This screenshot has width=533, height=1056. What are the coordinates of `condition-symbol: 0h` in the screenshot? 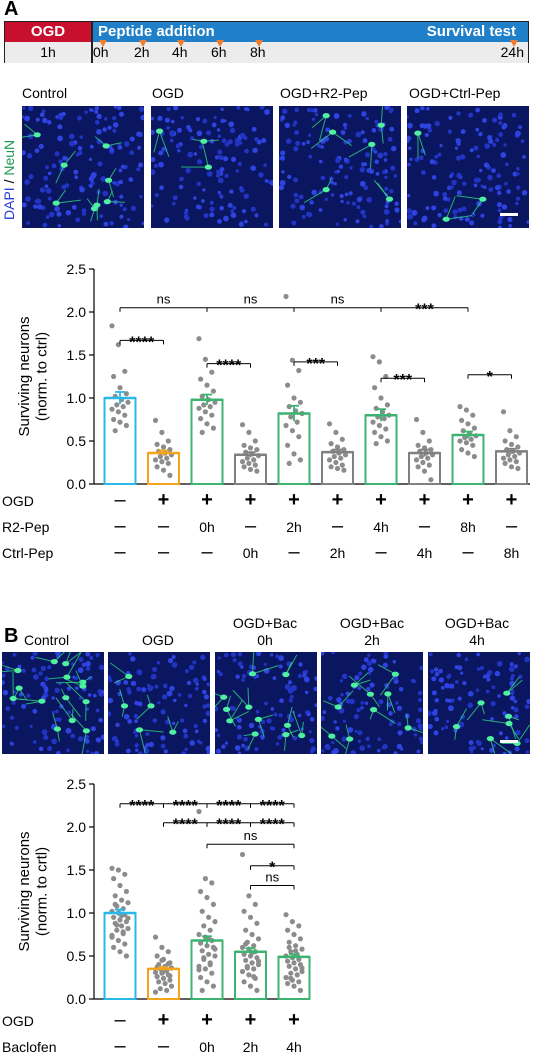 It's located at (251, 553).